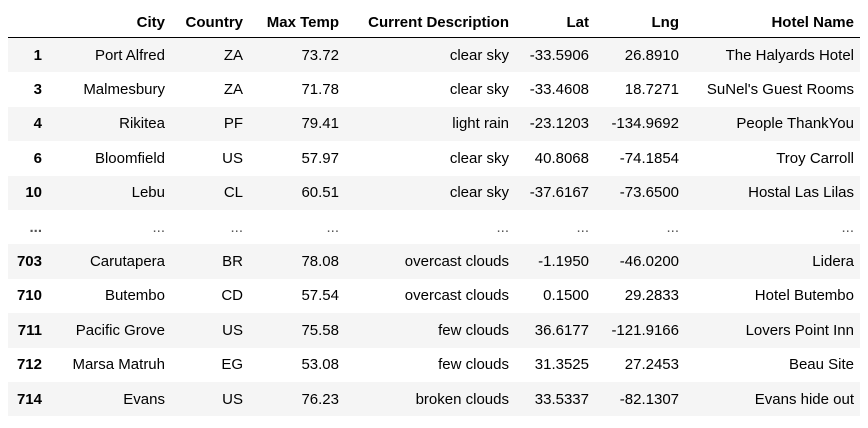 The image size is (868, 428). I want to click on max-temp-cell: 57.54, so click(320, 296).